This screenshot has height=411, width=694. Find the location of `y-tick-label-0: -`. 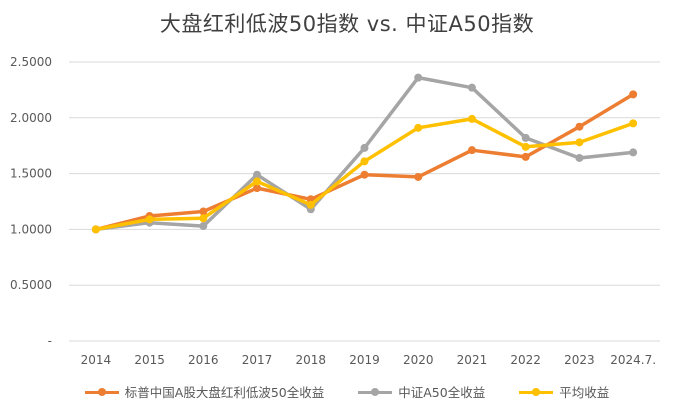

y-tick-label-0: - is located at coordinates (50, 341).